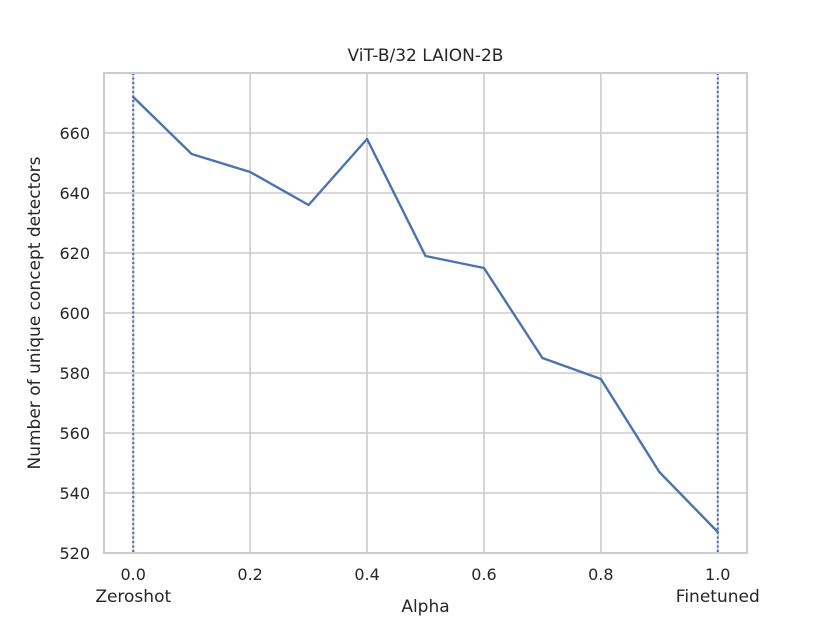 The image size is (830, 623). I want to click on y-tick-label: 520, so click(74, 553).